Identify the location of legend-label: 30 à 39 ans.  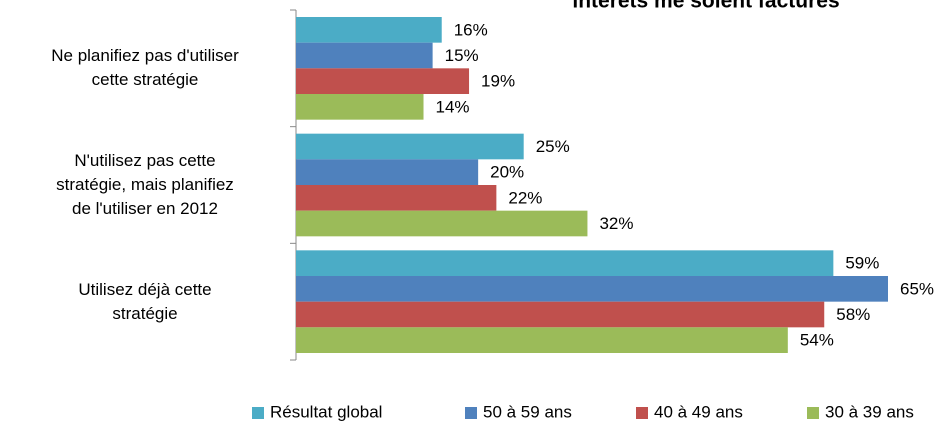
(869, 411).